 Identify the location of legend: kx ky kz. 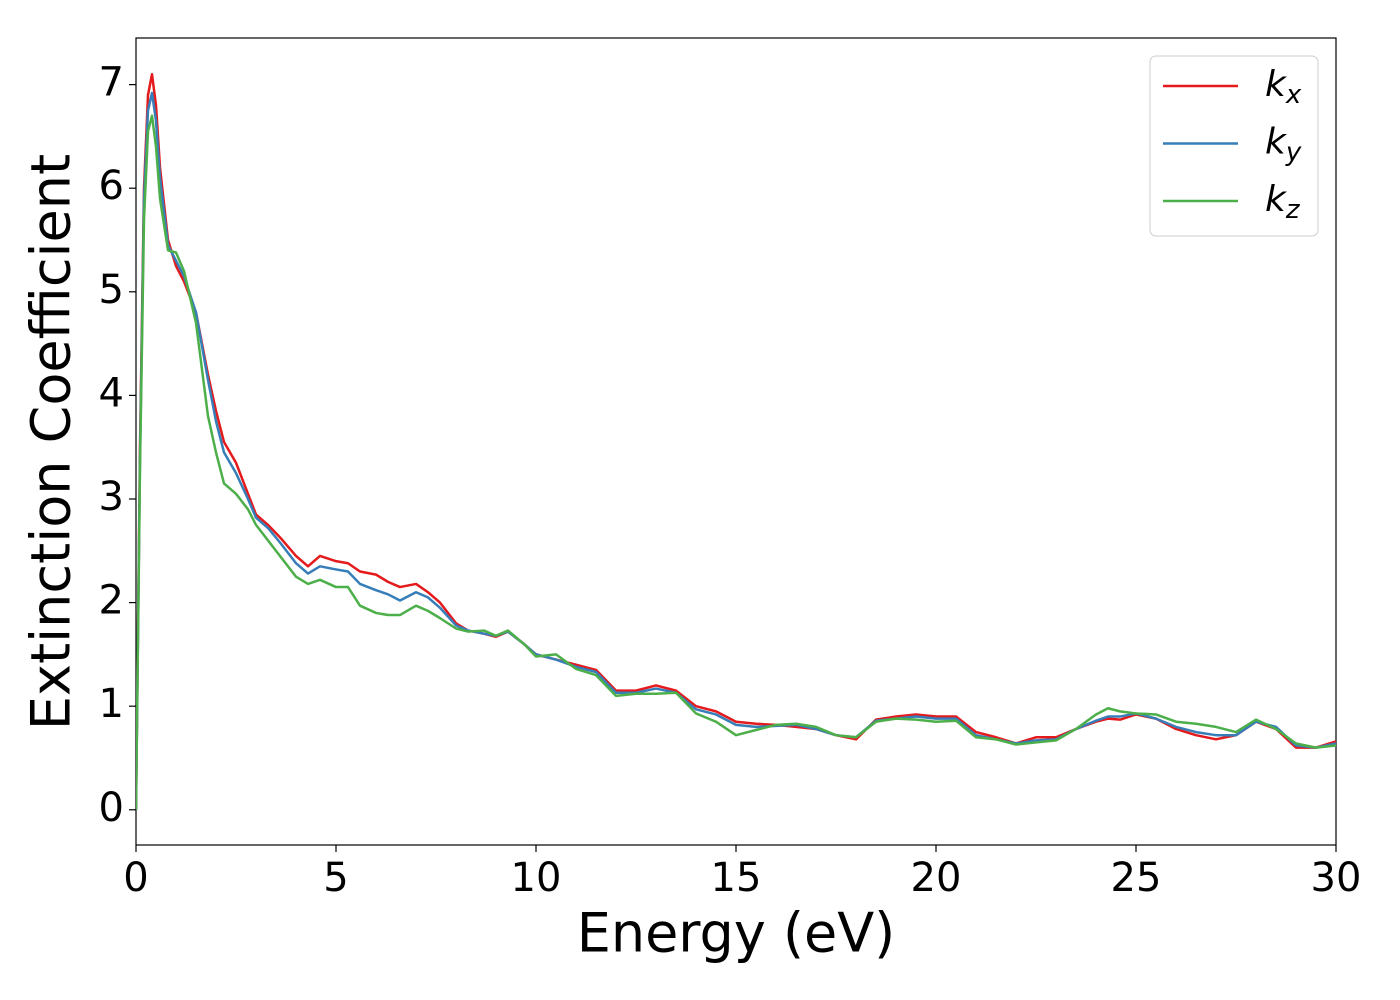
(1234, 146).